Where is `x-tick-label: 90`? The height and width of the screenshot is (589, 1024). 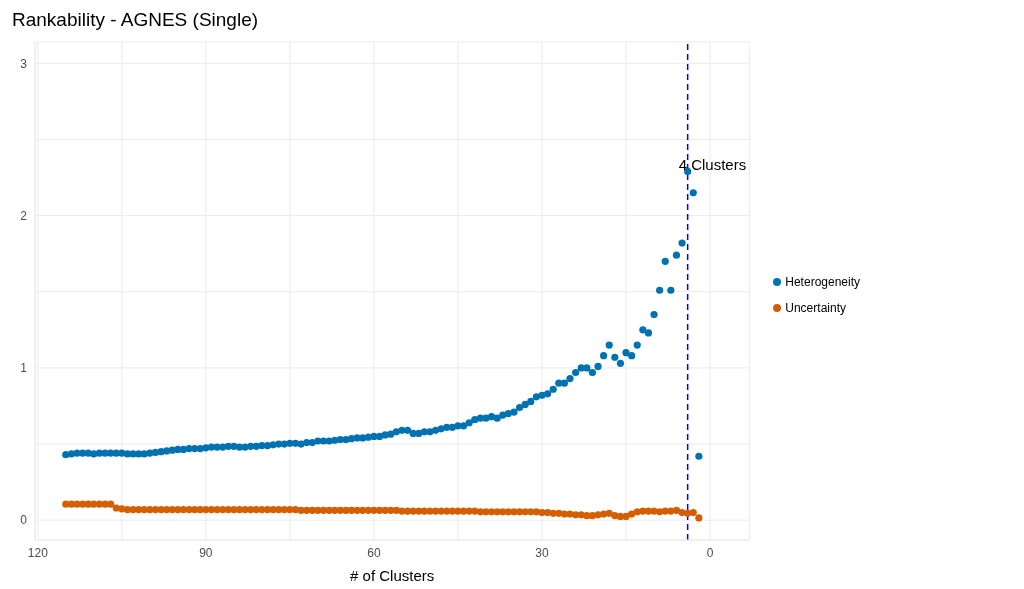 x-tick-label: 90 is located at coordinates (206, 552).